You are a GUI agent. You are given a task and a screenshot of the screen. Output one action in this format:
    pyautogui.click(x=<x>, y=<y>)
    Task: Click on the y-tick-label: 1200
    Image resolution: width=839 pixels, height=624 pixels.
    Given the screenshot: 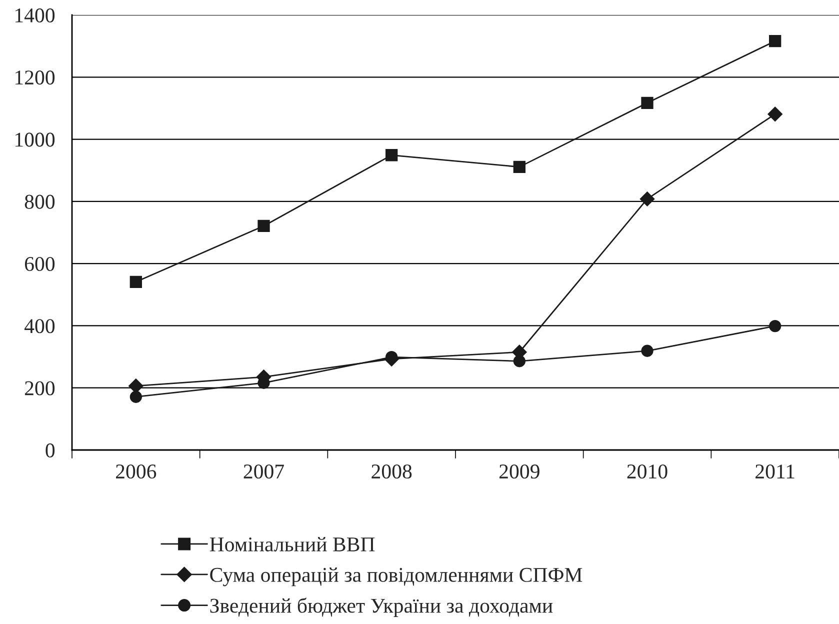 What is the action you would take?
    pyautogui.click(x=35, y=77)
    